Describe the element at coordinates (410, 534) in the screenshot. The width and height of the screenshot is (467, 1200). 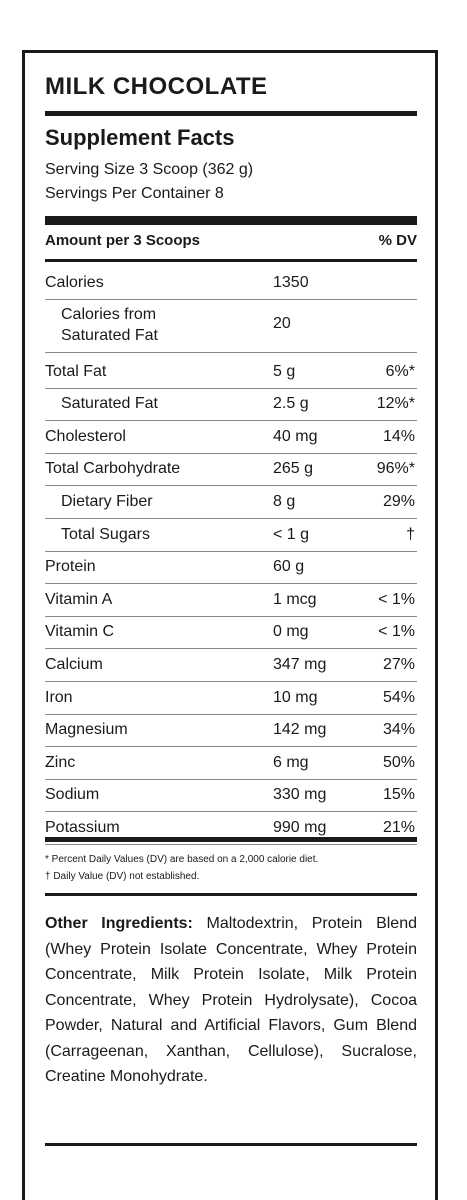
I see `nutrient-dv: †` at that location.